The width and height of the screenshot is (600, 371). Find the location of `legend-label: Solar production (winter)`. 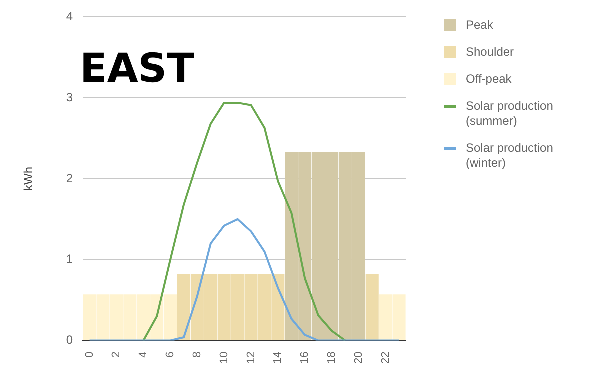

legend-label: Solar production (winter) is located at coordinates (510, 156).